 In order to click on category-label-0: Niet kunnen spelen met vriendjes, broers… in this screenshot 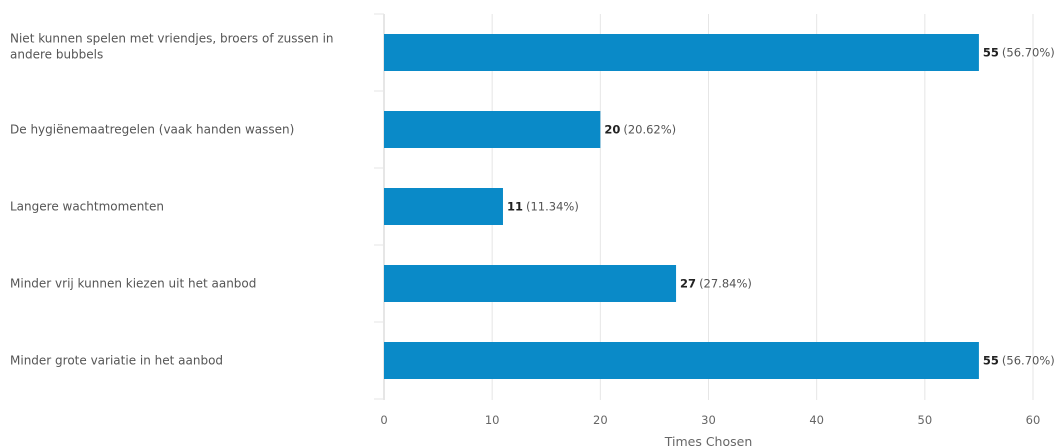, I will do `click(172, 47)`.